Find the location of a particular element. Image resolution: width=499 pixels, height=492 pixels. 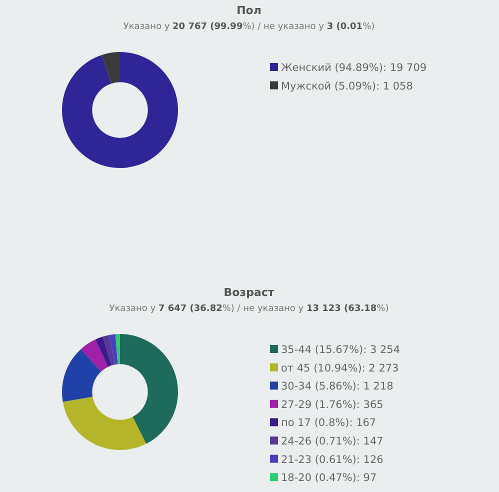

legend-label: Женский (94.89%): 19 709 is located at coordinates (354, 68).